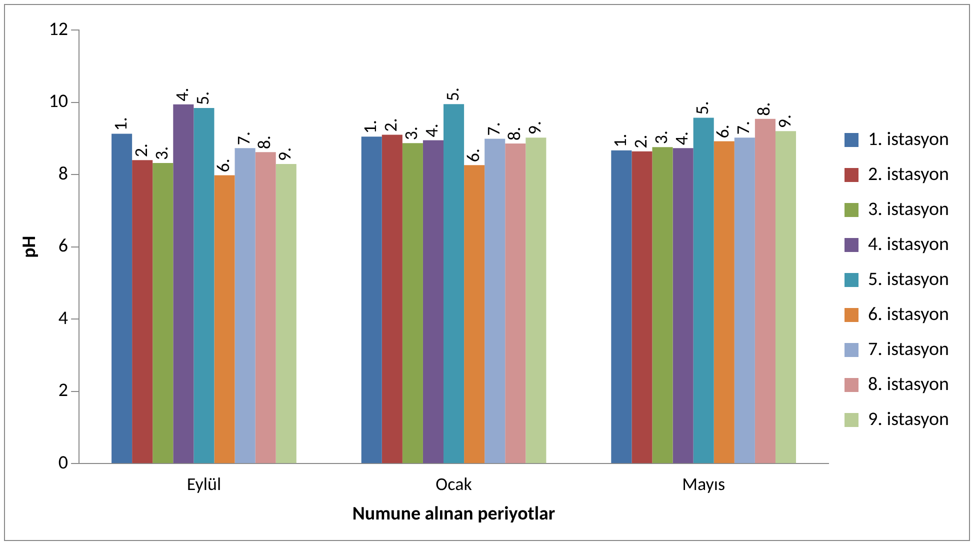  I want to click on legend-label: 4. istasyon, so click(909, 244).